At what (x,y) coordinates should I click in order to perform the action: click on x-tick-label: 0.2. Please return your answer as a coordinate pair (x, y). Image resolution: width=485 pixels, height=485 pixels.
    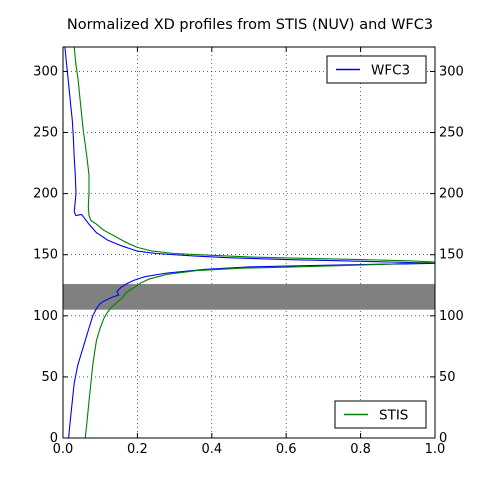
    Looking at the image, I should click on (137, 449).